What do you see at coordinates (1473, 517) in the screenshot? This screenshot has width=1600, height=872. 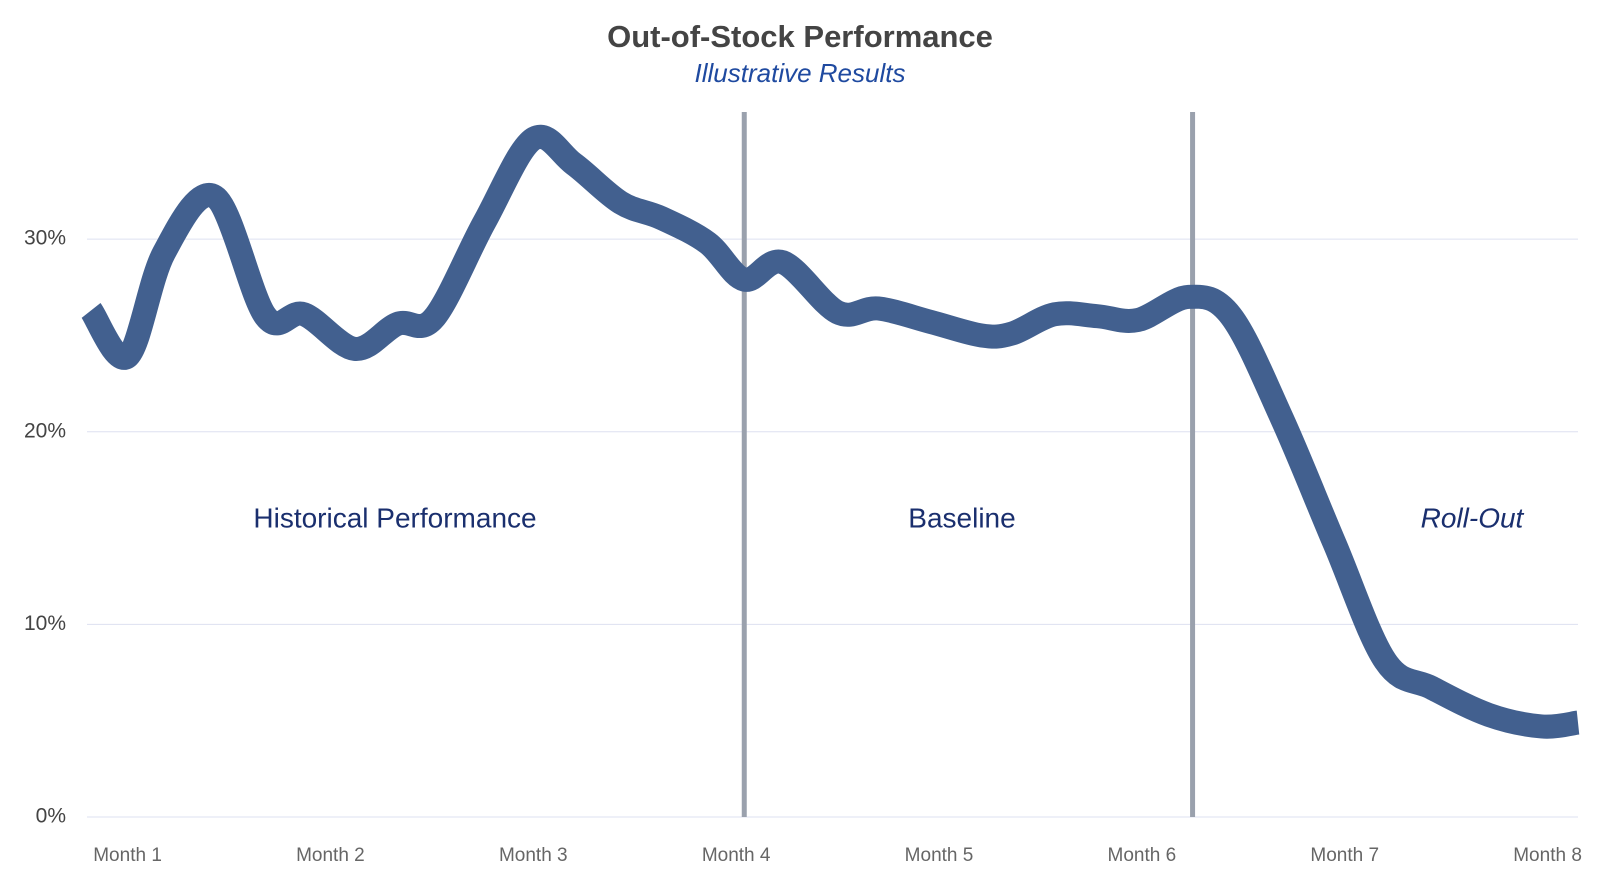 I see `region-label: Roll-Out` at bounding box center [1473, 517].